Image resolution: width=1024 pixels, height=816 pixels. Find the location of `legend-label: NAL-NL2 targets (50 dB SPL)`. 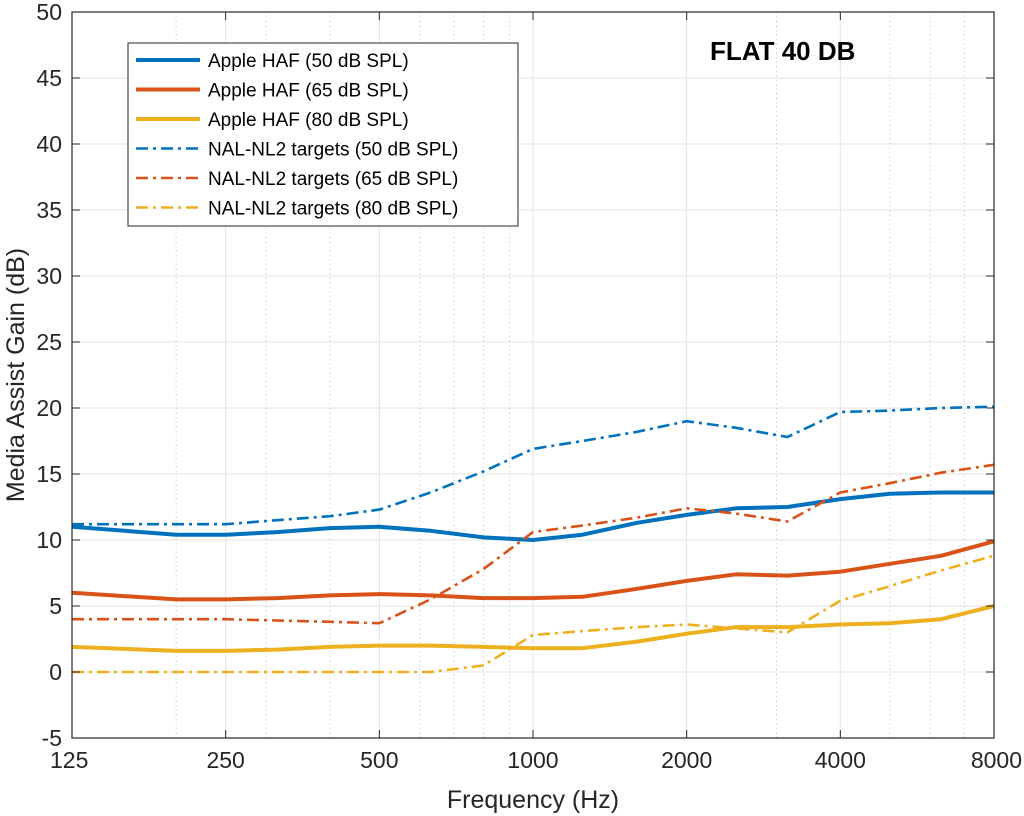

legend-label: NAL-NL2 targets (50 dB SPL) is located at coordinates (333, 150).